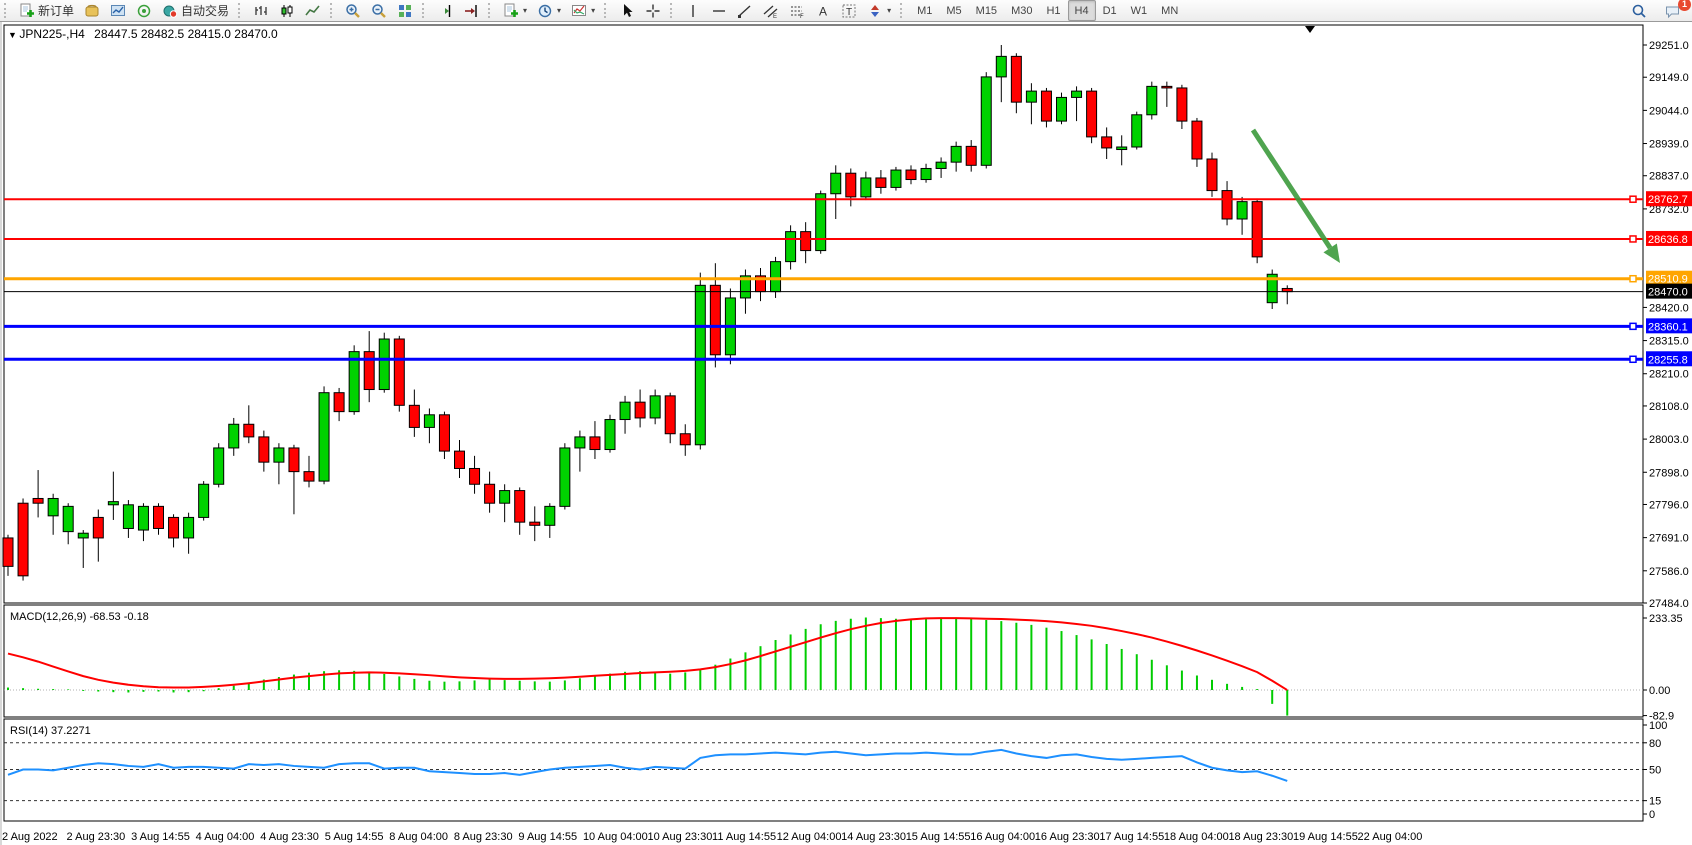  What do you see at coordinates (802, 16) in the screenshot?
I see `svg-text: F` at bounding box center [802, 16].